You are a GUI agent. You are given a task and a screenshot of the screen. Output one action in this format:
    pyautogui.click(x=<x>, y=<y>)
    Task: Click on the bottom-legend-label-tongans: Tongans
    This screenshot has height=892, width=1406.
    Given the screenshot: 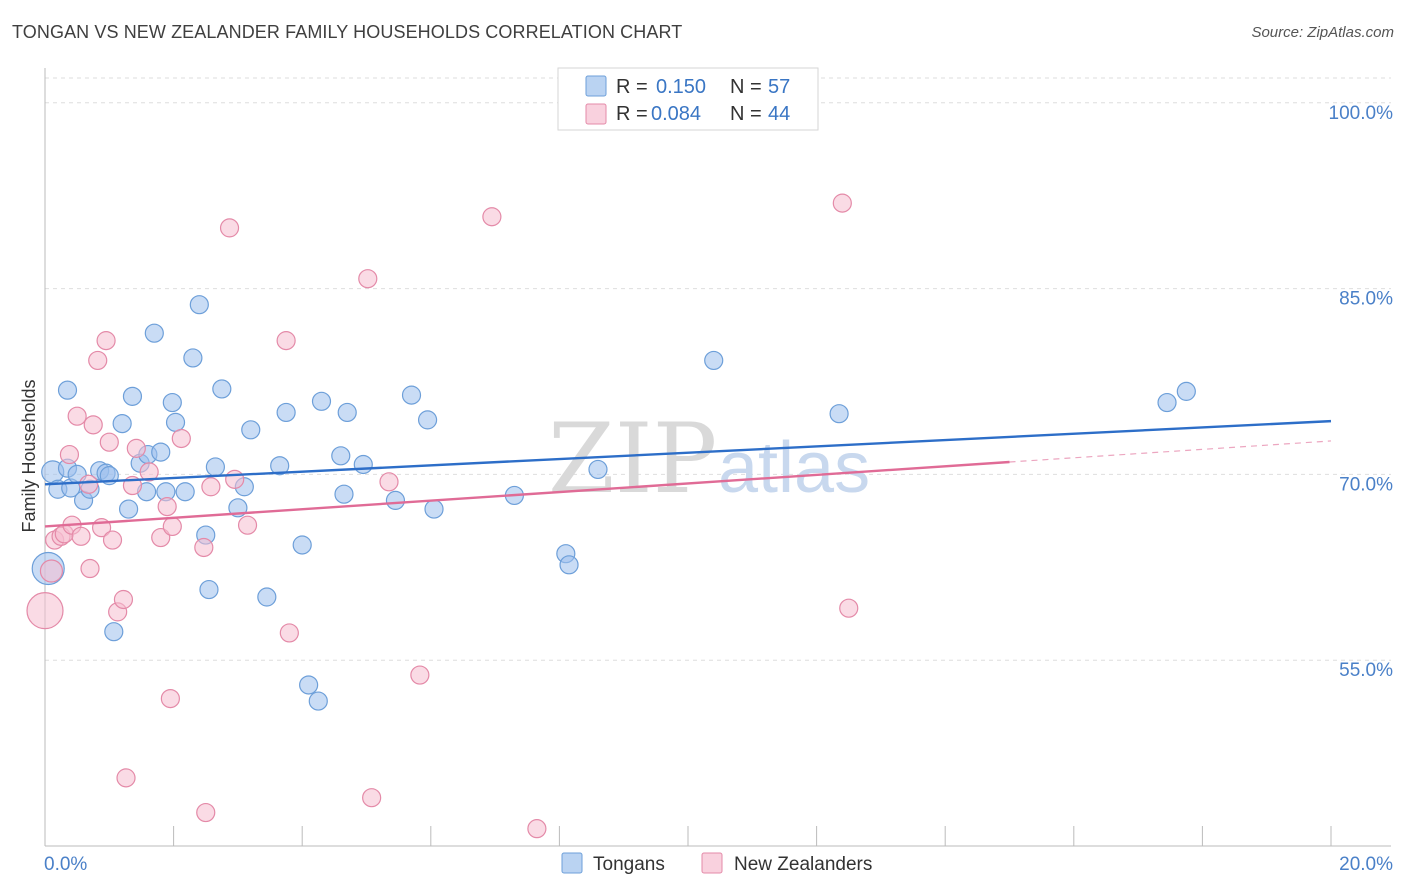 What is the action you would take?
    pyautogui.click(x=629, y=864)
    